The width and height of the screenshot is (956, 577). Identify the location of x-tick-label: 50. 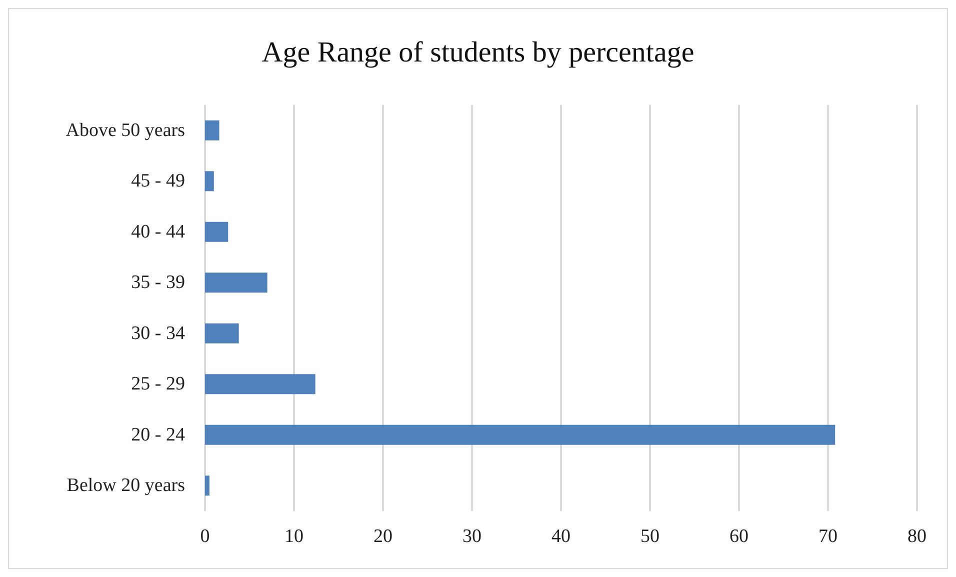
(650, 536).